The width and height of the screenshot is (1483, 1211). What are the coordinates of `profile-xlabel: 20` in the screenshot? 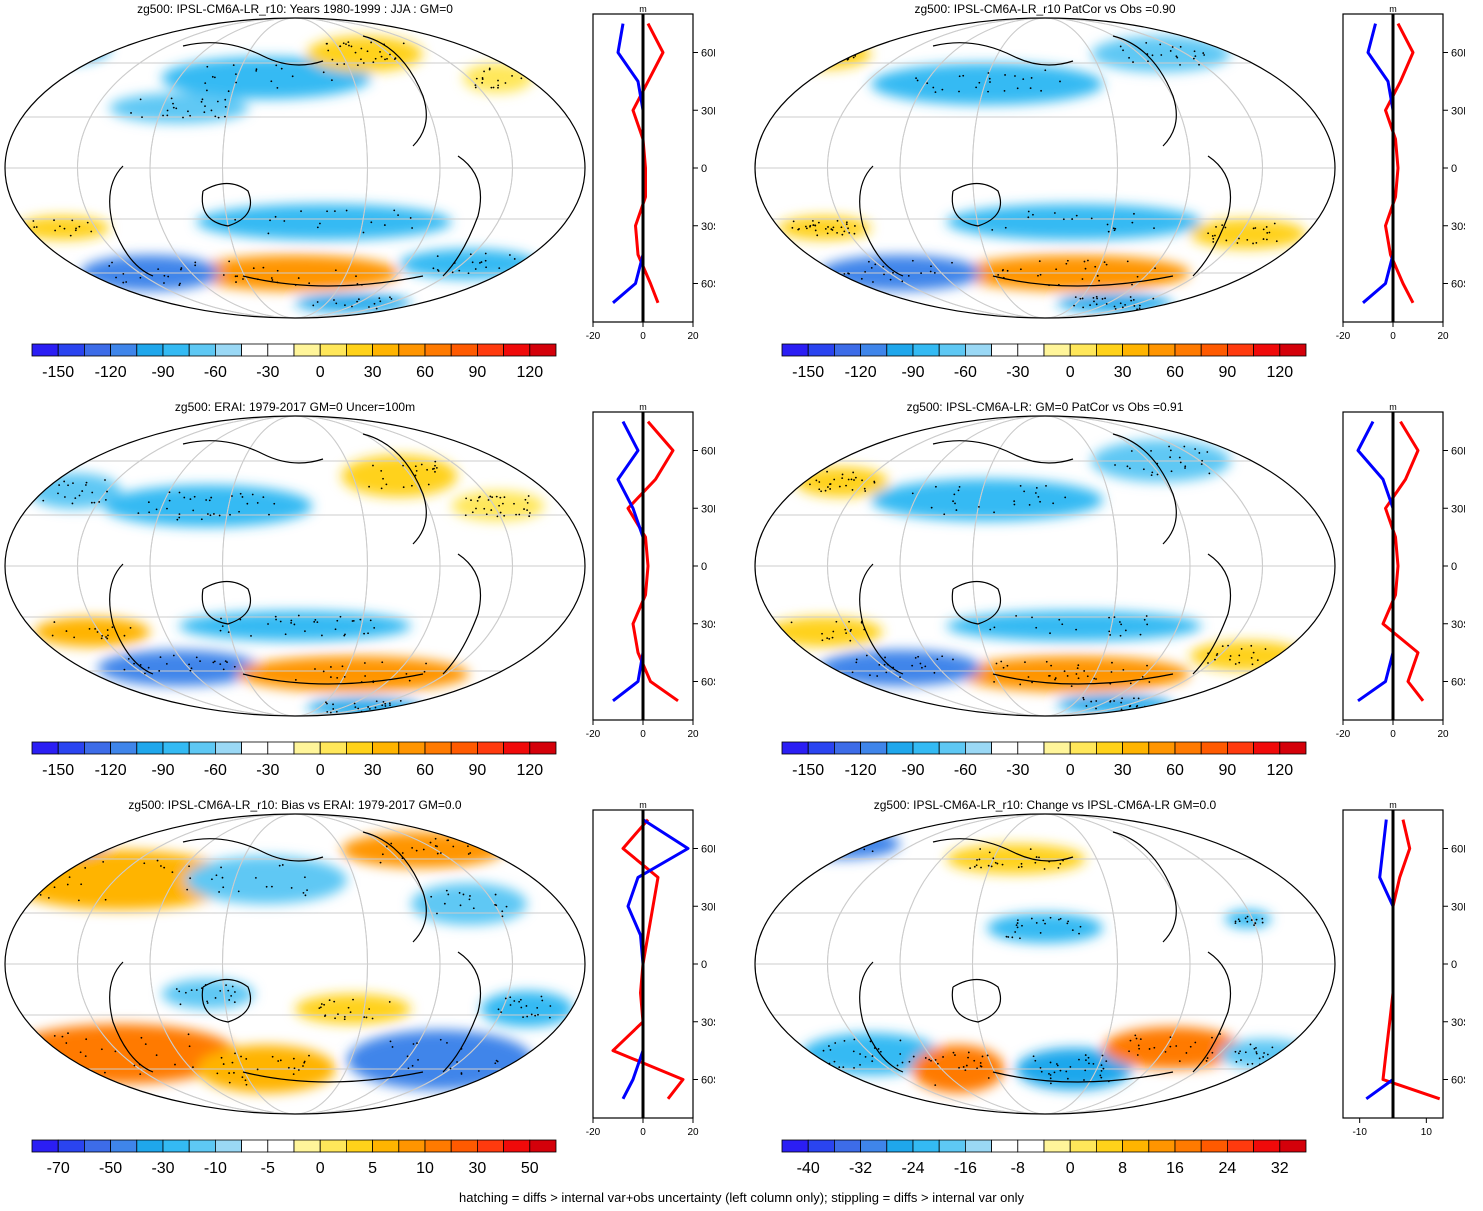 It's located at (1443, 734).